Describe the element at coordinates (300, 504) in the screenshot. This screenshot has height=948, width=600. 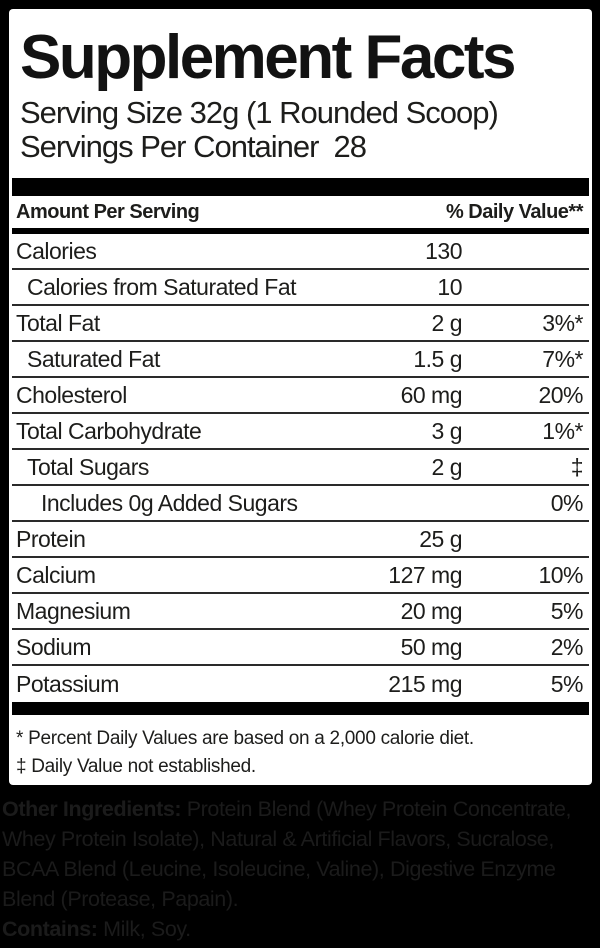
I see `table-row-added-sugars: Includes 0g Added Sugars 0%` at that location.